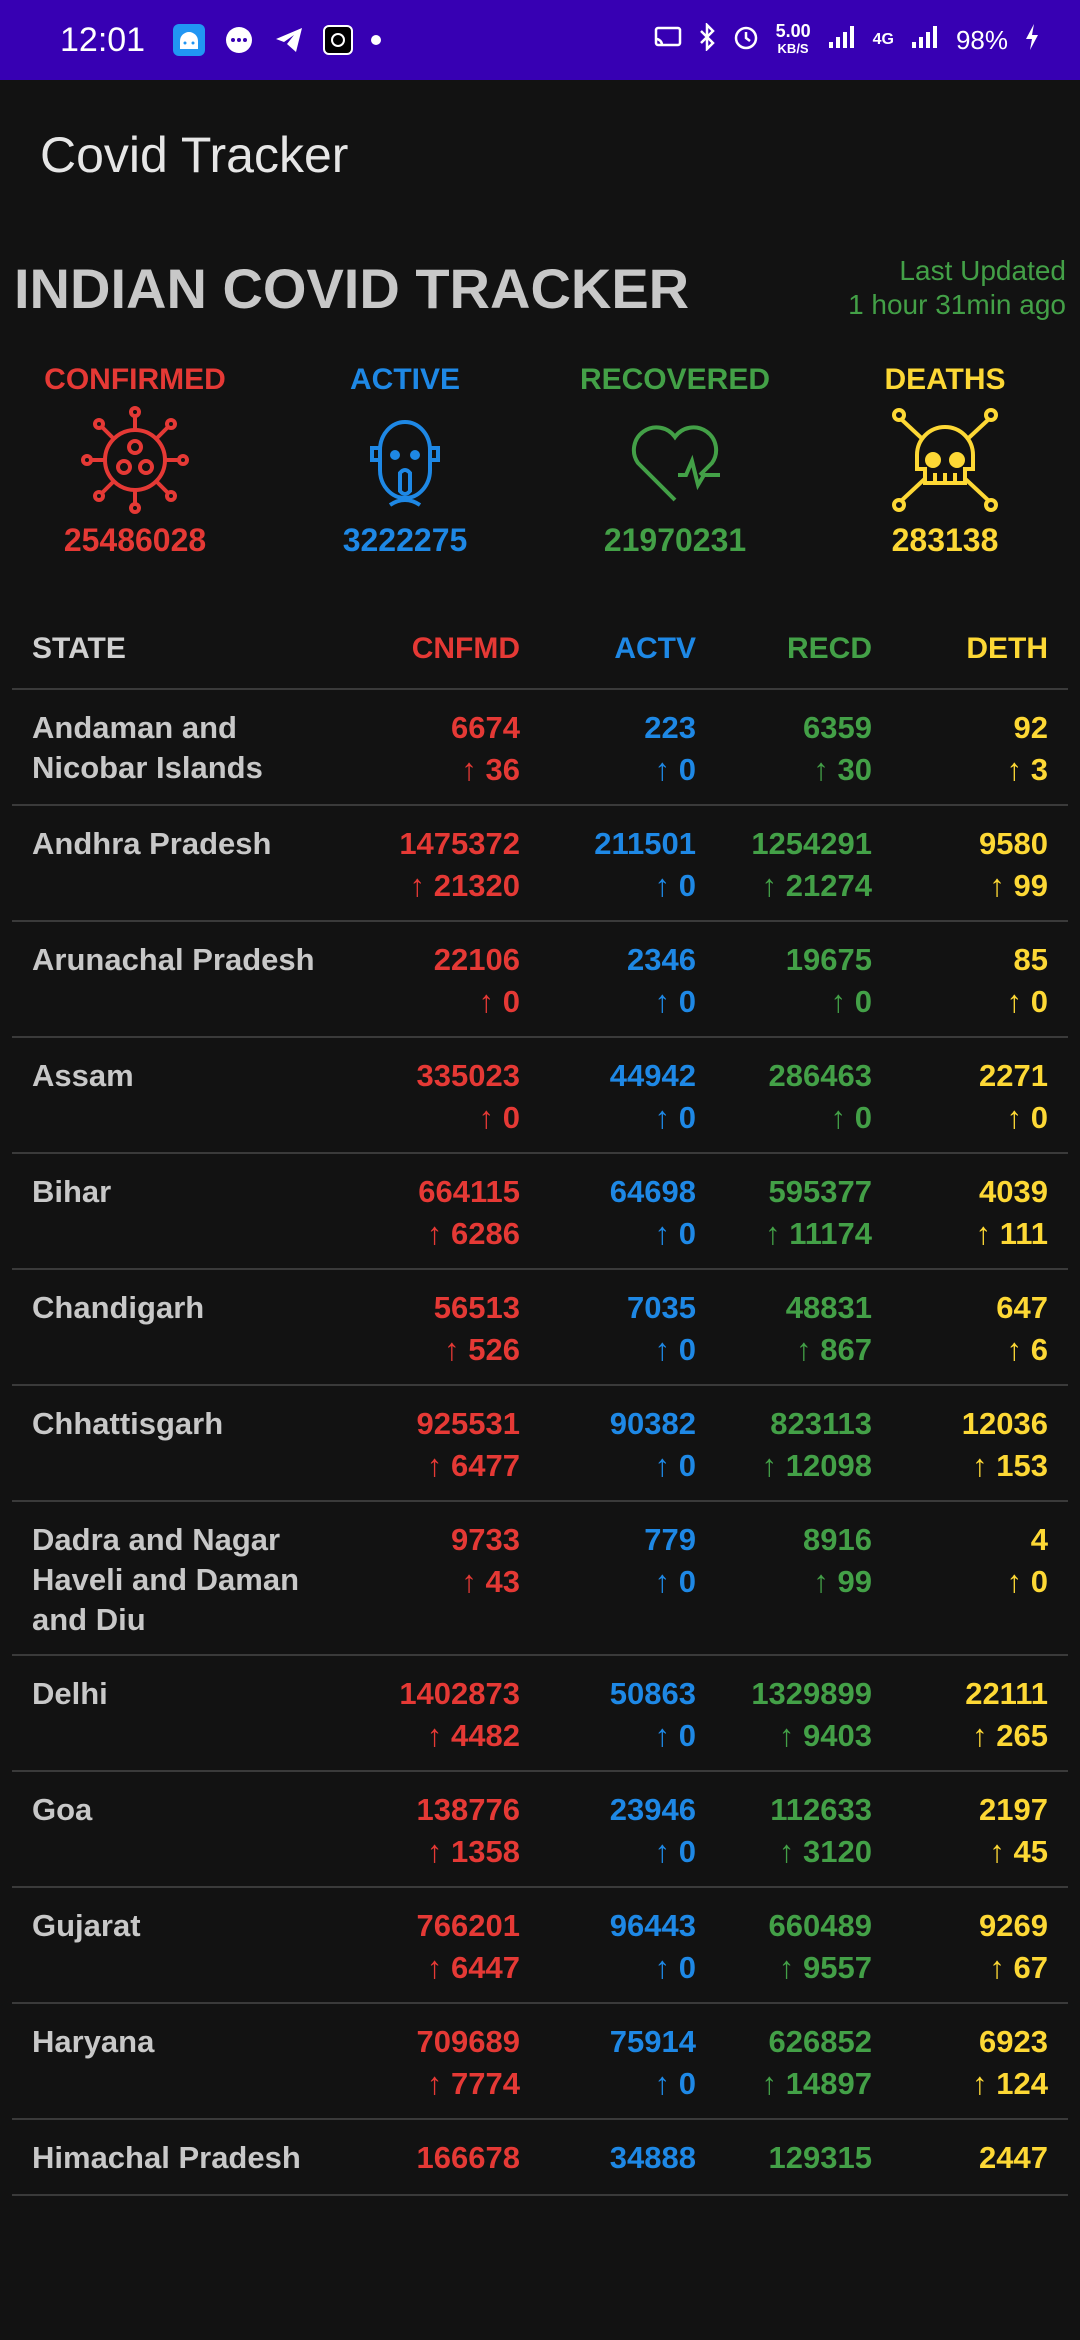  What do you see at coordinates (499, 1001) in the screenshot?
I see `confirmed-delta: ↑ 0` at bounding box center [499, 1001].